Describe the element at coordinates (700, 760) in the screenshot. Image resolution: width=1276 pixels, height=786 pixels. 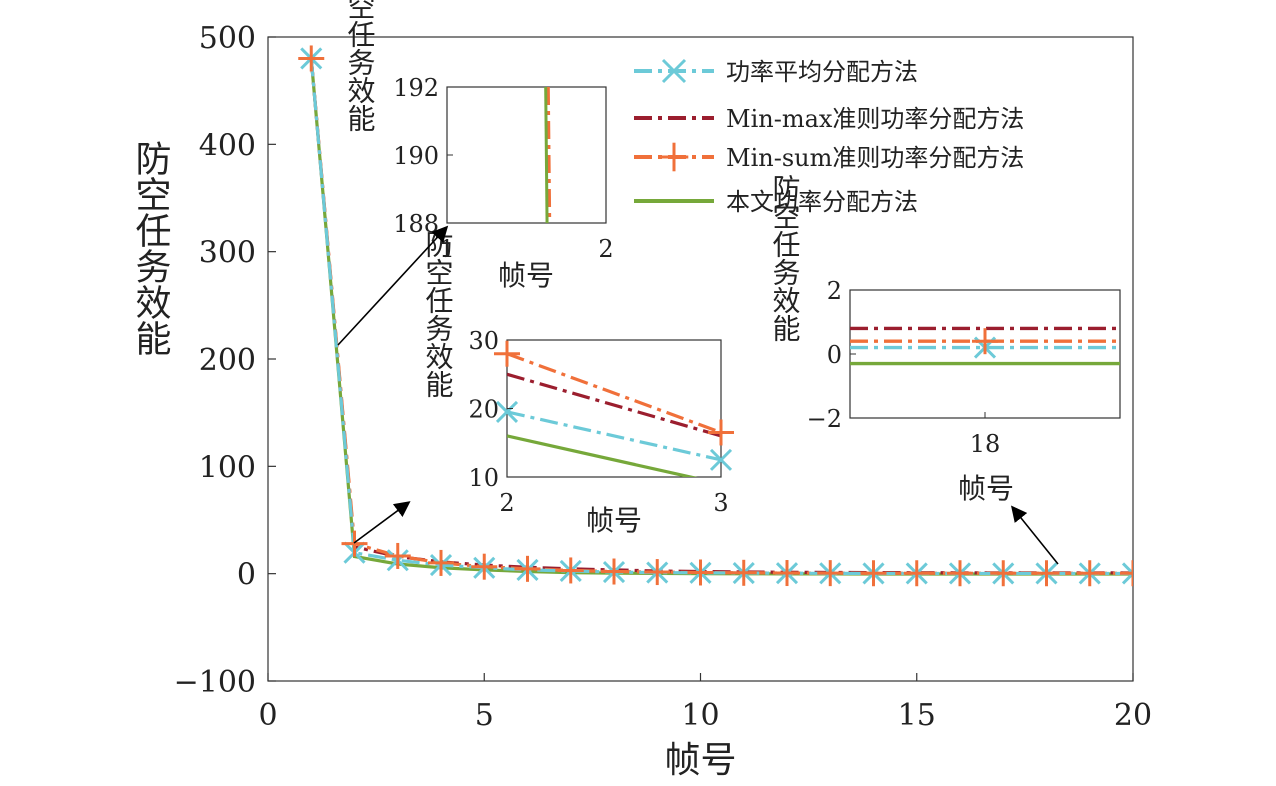
I see `x-axis-label: 帧号` at that location.